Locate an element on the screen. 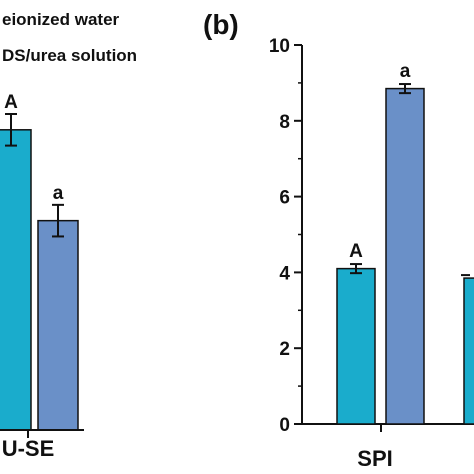  x-category-label-b: SPI is located at coordinates (374, 458).